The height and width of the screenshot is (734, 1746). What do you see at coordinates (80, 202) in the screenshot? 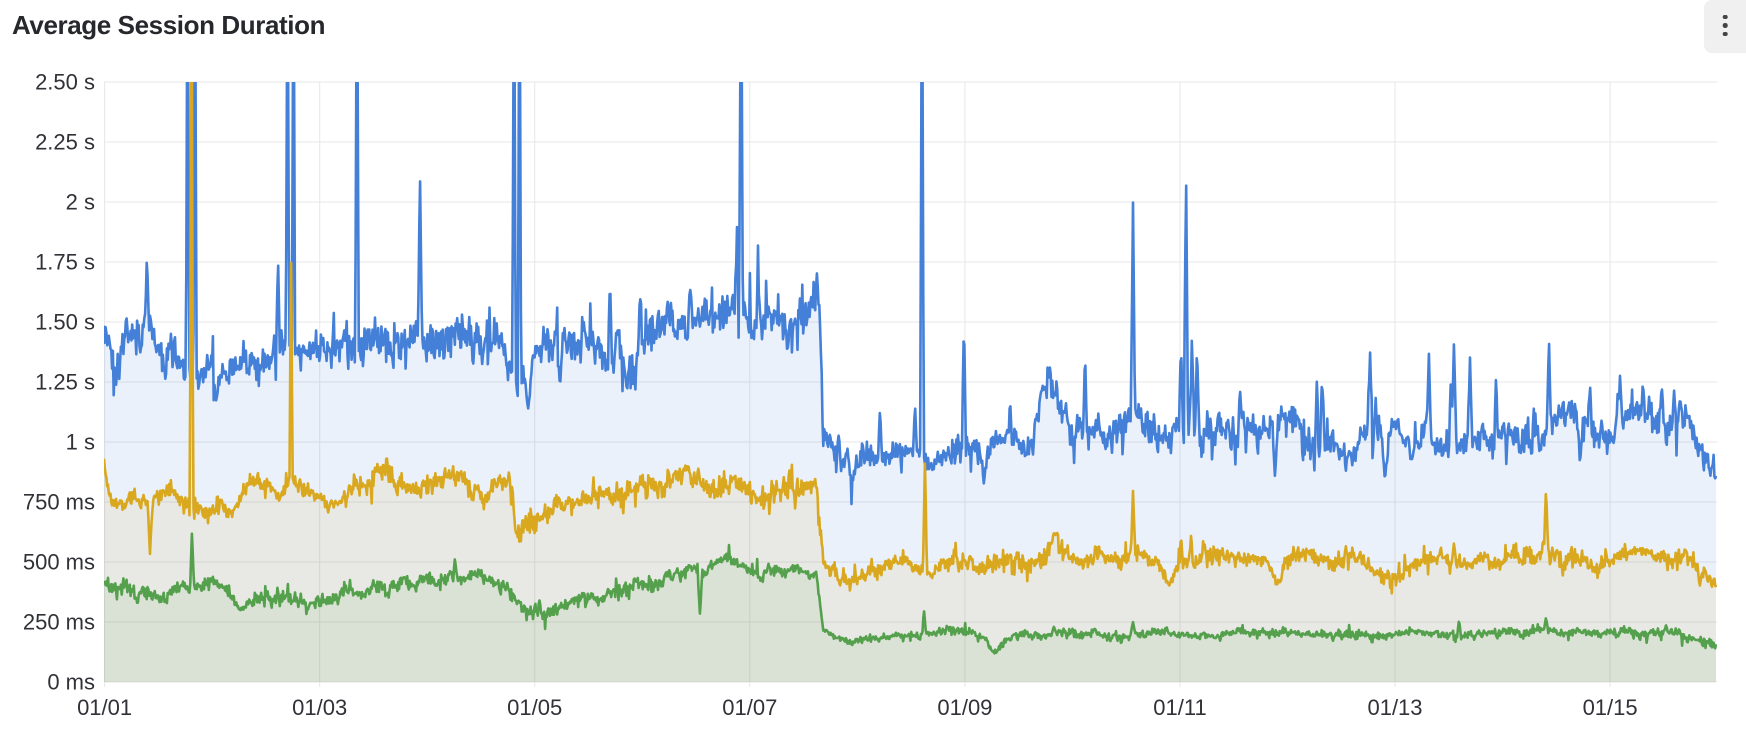
I see `svg-text: 2 s` at bounding box center [80, 202].